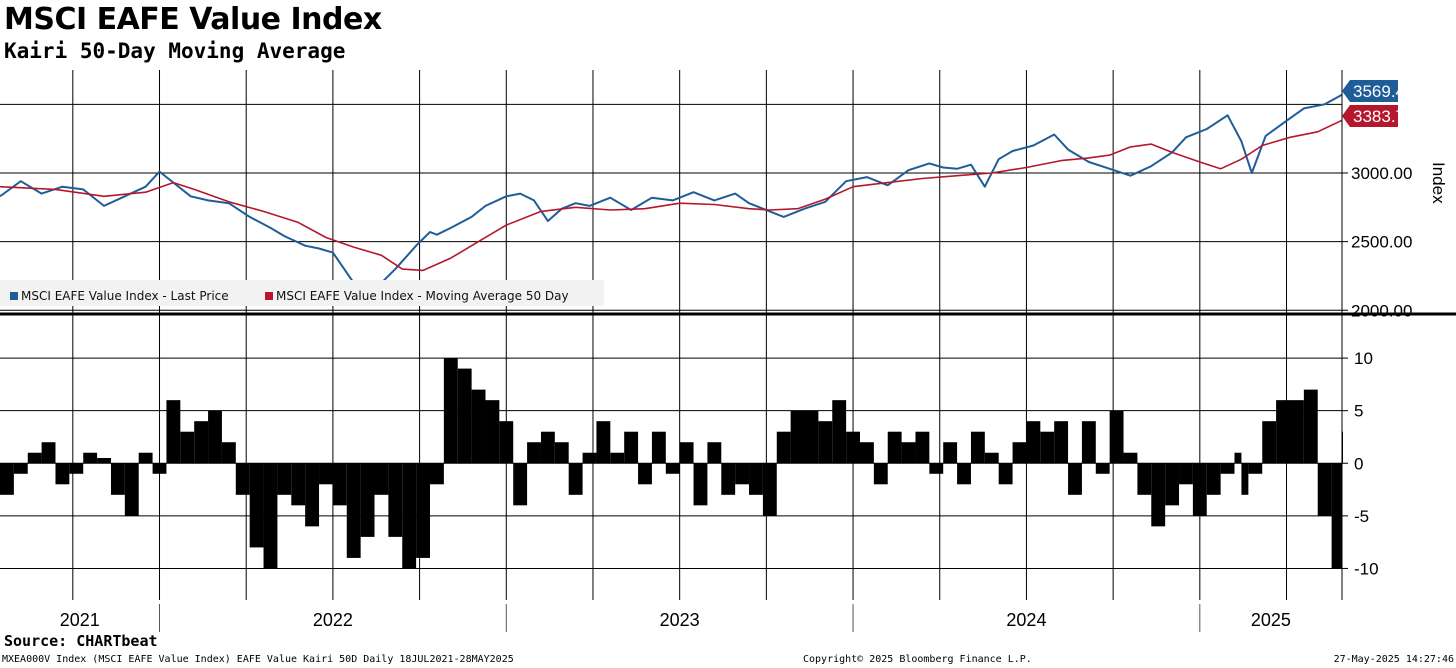 The image size is (1456, 668). Describe the element at coordinates (14, 296) in the screenshot. I see `legend-swatch-price` at that location.